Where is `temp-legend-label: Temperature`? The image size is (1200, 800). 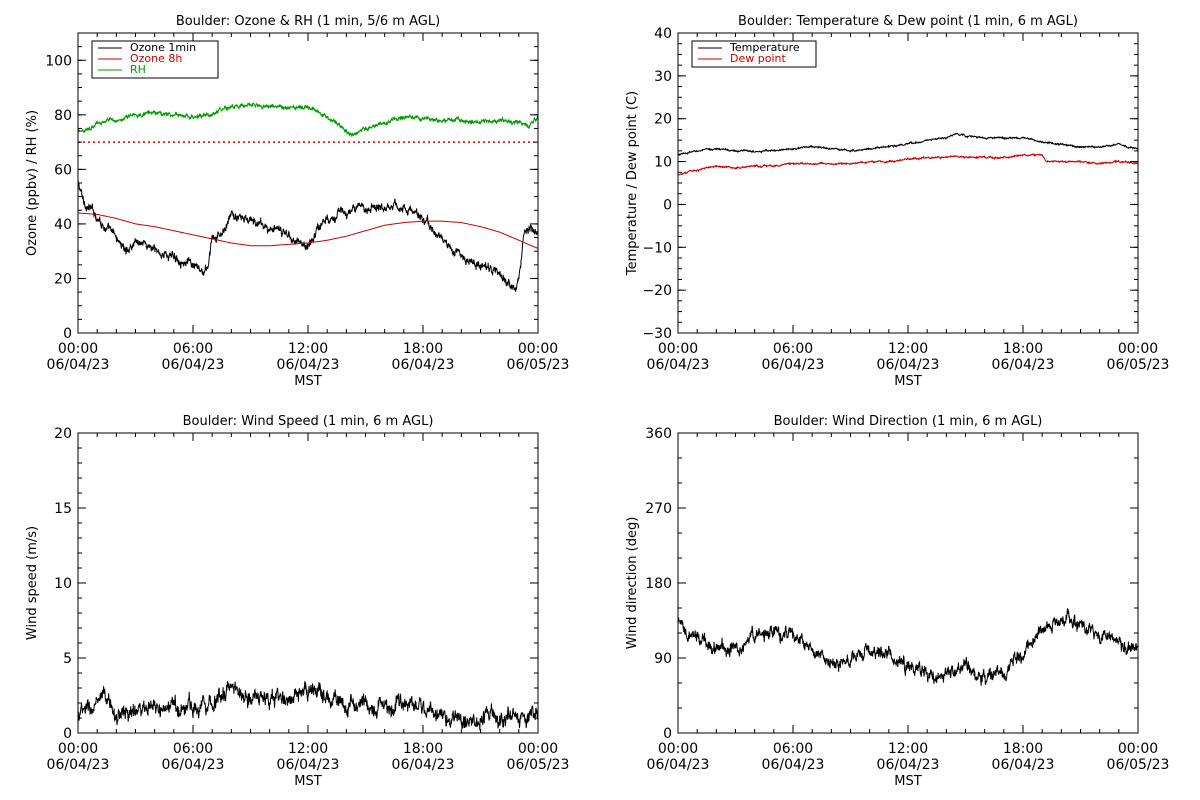 temp-legend-label: Temperature is located at coordinates (764, 47).